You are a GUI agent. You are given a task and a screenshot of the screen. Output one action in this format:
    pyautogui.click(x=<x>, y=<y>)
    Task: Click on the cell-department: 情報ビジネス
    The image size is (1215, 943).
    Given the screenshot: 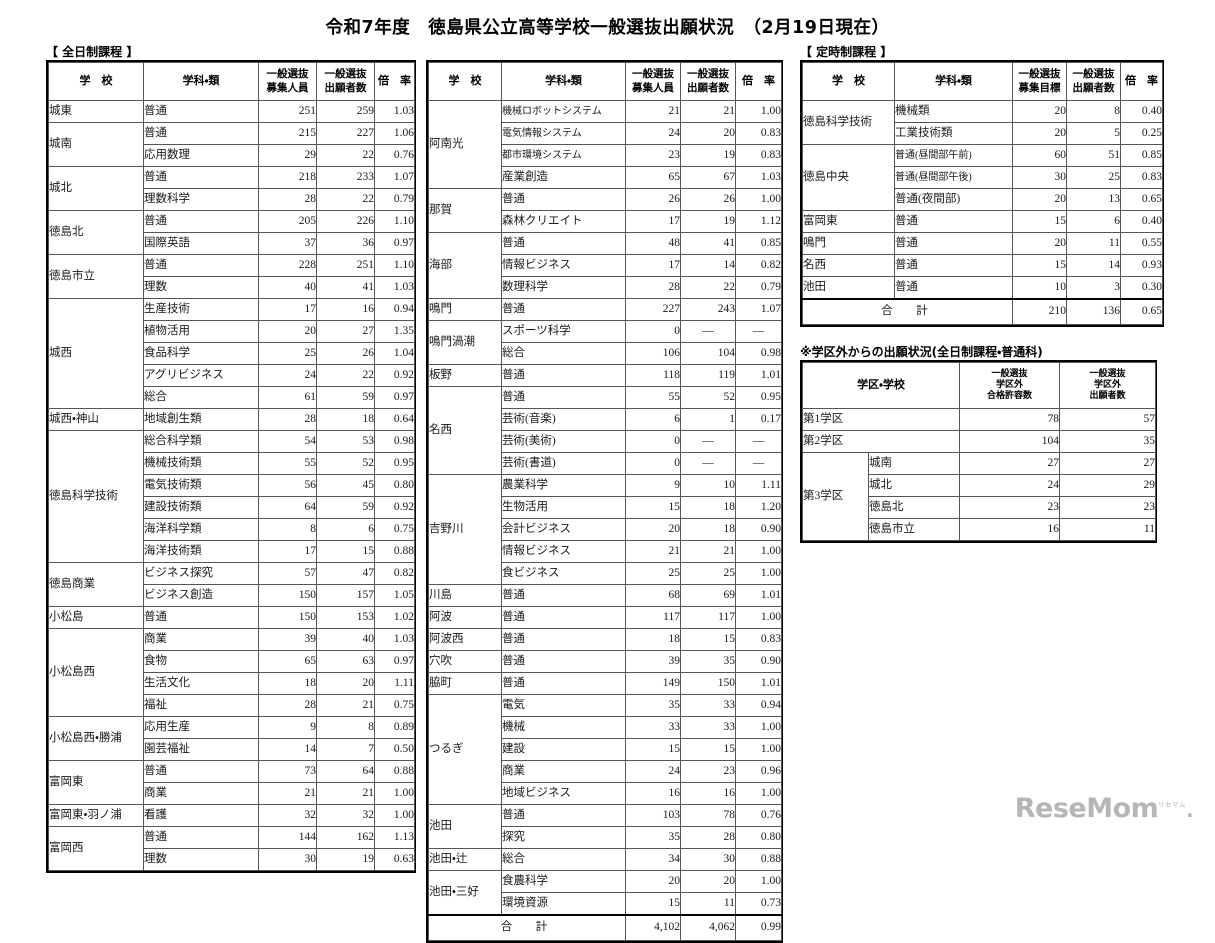 What is the action you would take?
    pyautogui.click(x=563, y=551)
    